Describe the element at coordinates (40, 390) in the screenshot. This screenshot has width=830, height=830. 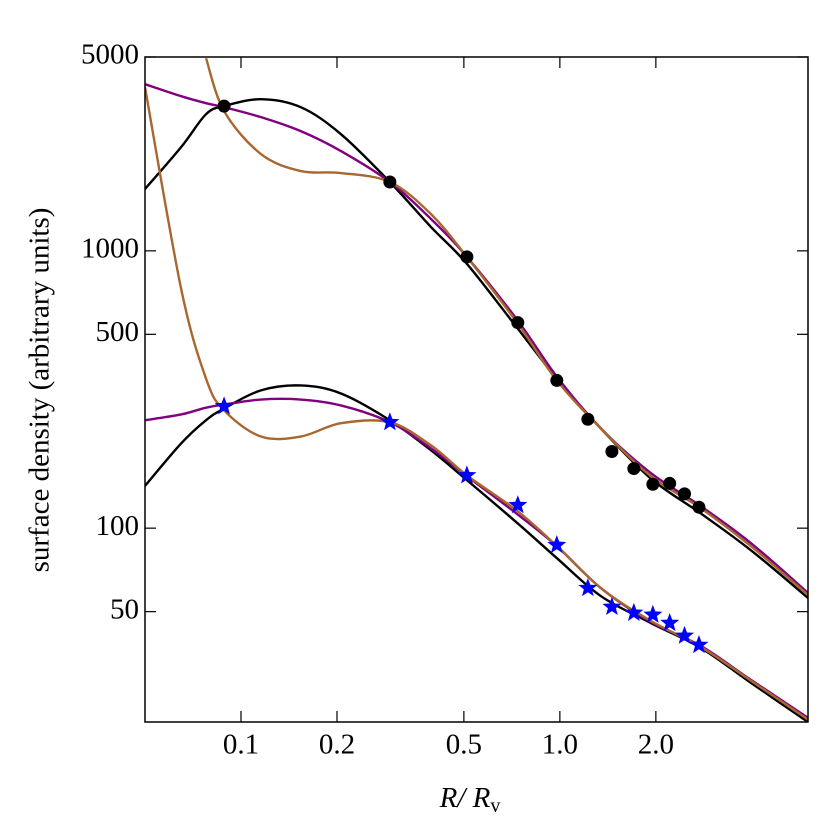
I see `y-axis-label: surface density (arbitrary units)` at that location.